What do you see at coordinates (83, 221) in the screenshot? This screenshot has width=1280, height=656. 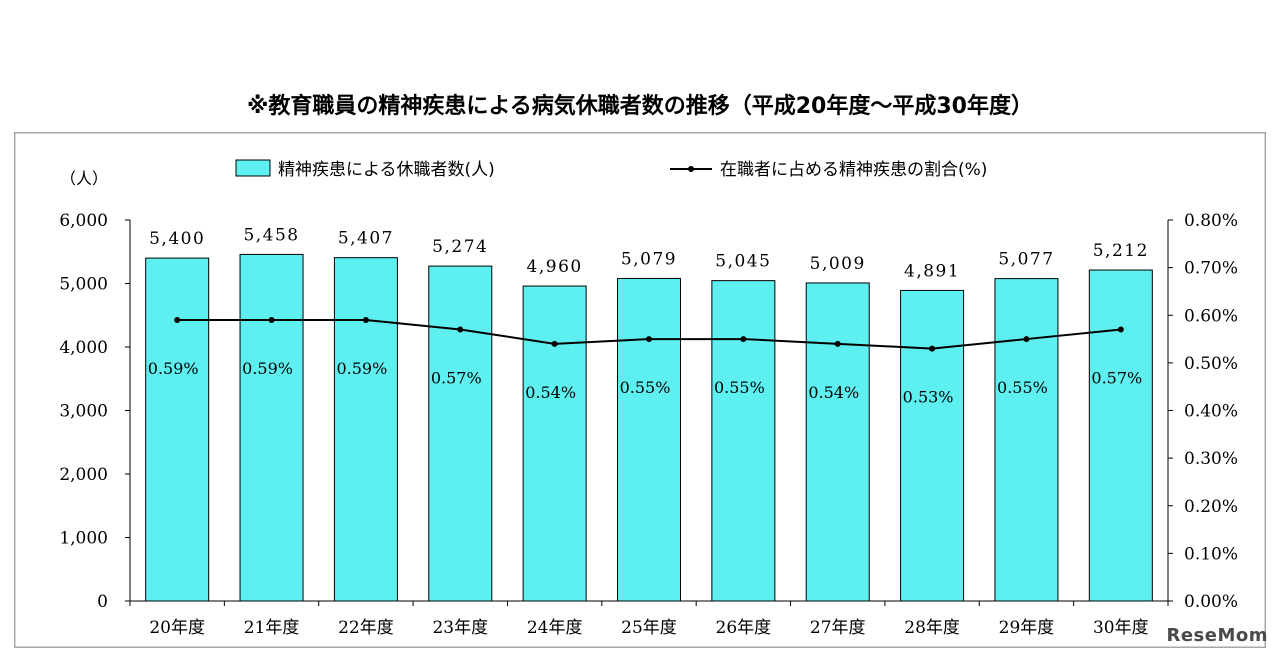 I see `y-tick-label: 6,000` at bounding box center [83, 221].